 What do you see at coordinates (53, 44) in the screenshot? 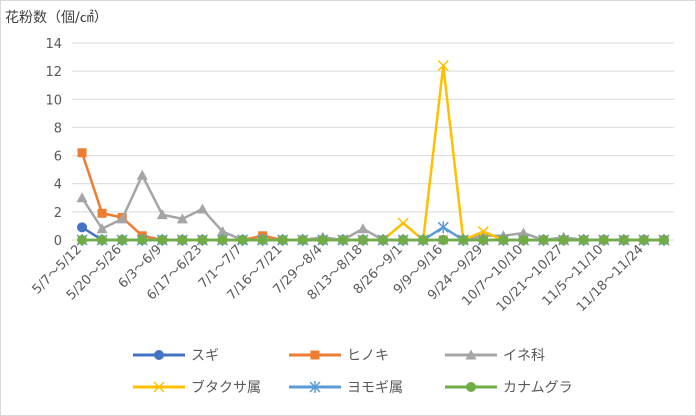
I see `y-tick-label: 14` at bounding box center [53, 44].